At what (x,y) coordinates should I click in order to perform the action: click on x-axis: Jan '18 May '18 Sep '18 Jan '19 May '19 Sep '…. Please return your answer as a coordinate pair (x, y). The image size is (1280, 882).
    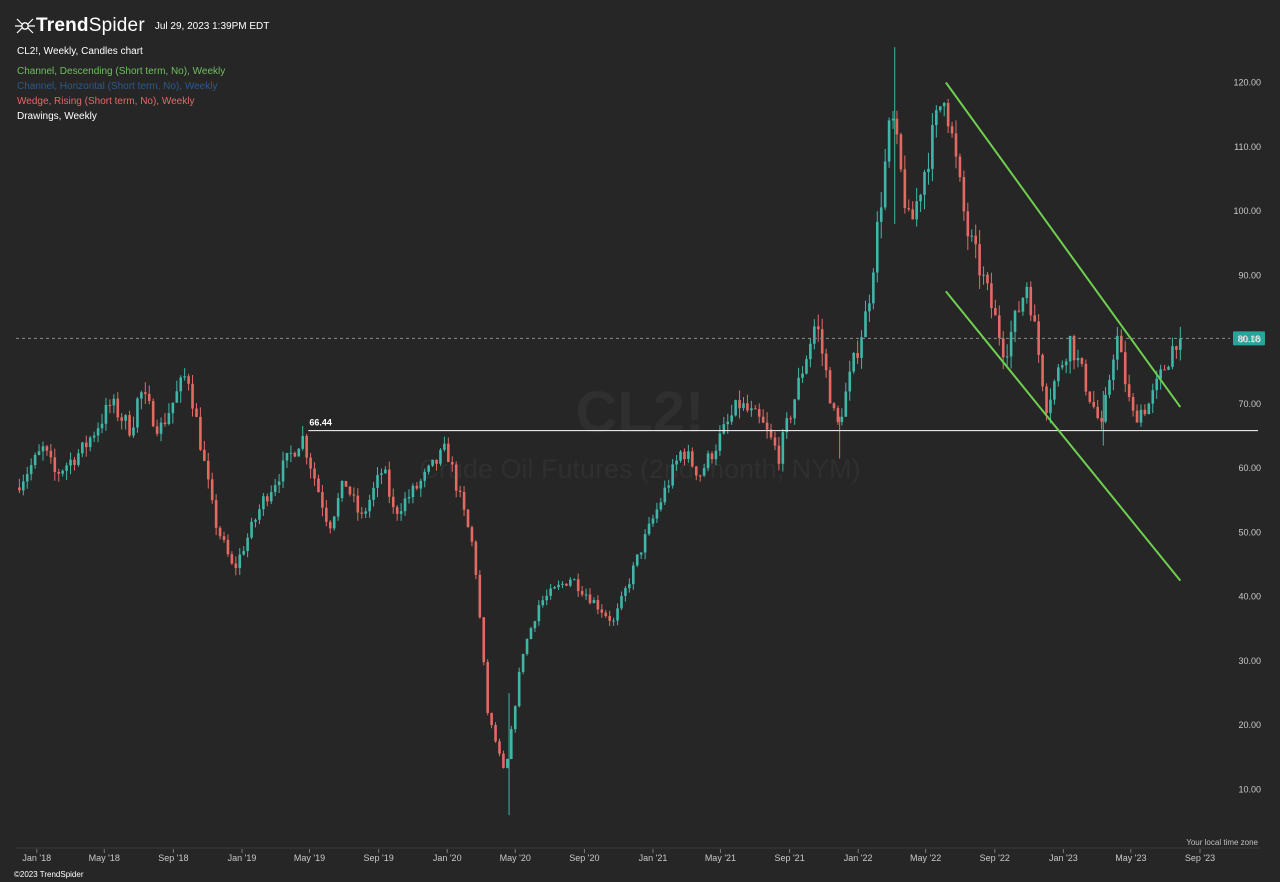
    Looking at the image, I should click on (638, 855).